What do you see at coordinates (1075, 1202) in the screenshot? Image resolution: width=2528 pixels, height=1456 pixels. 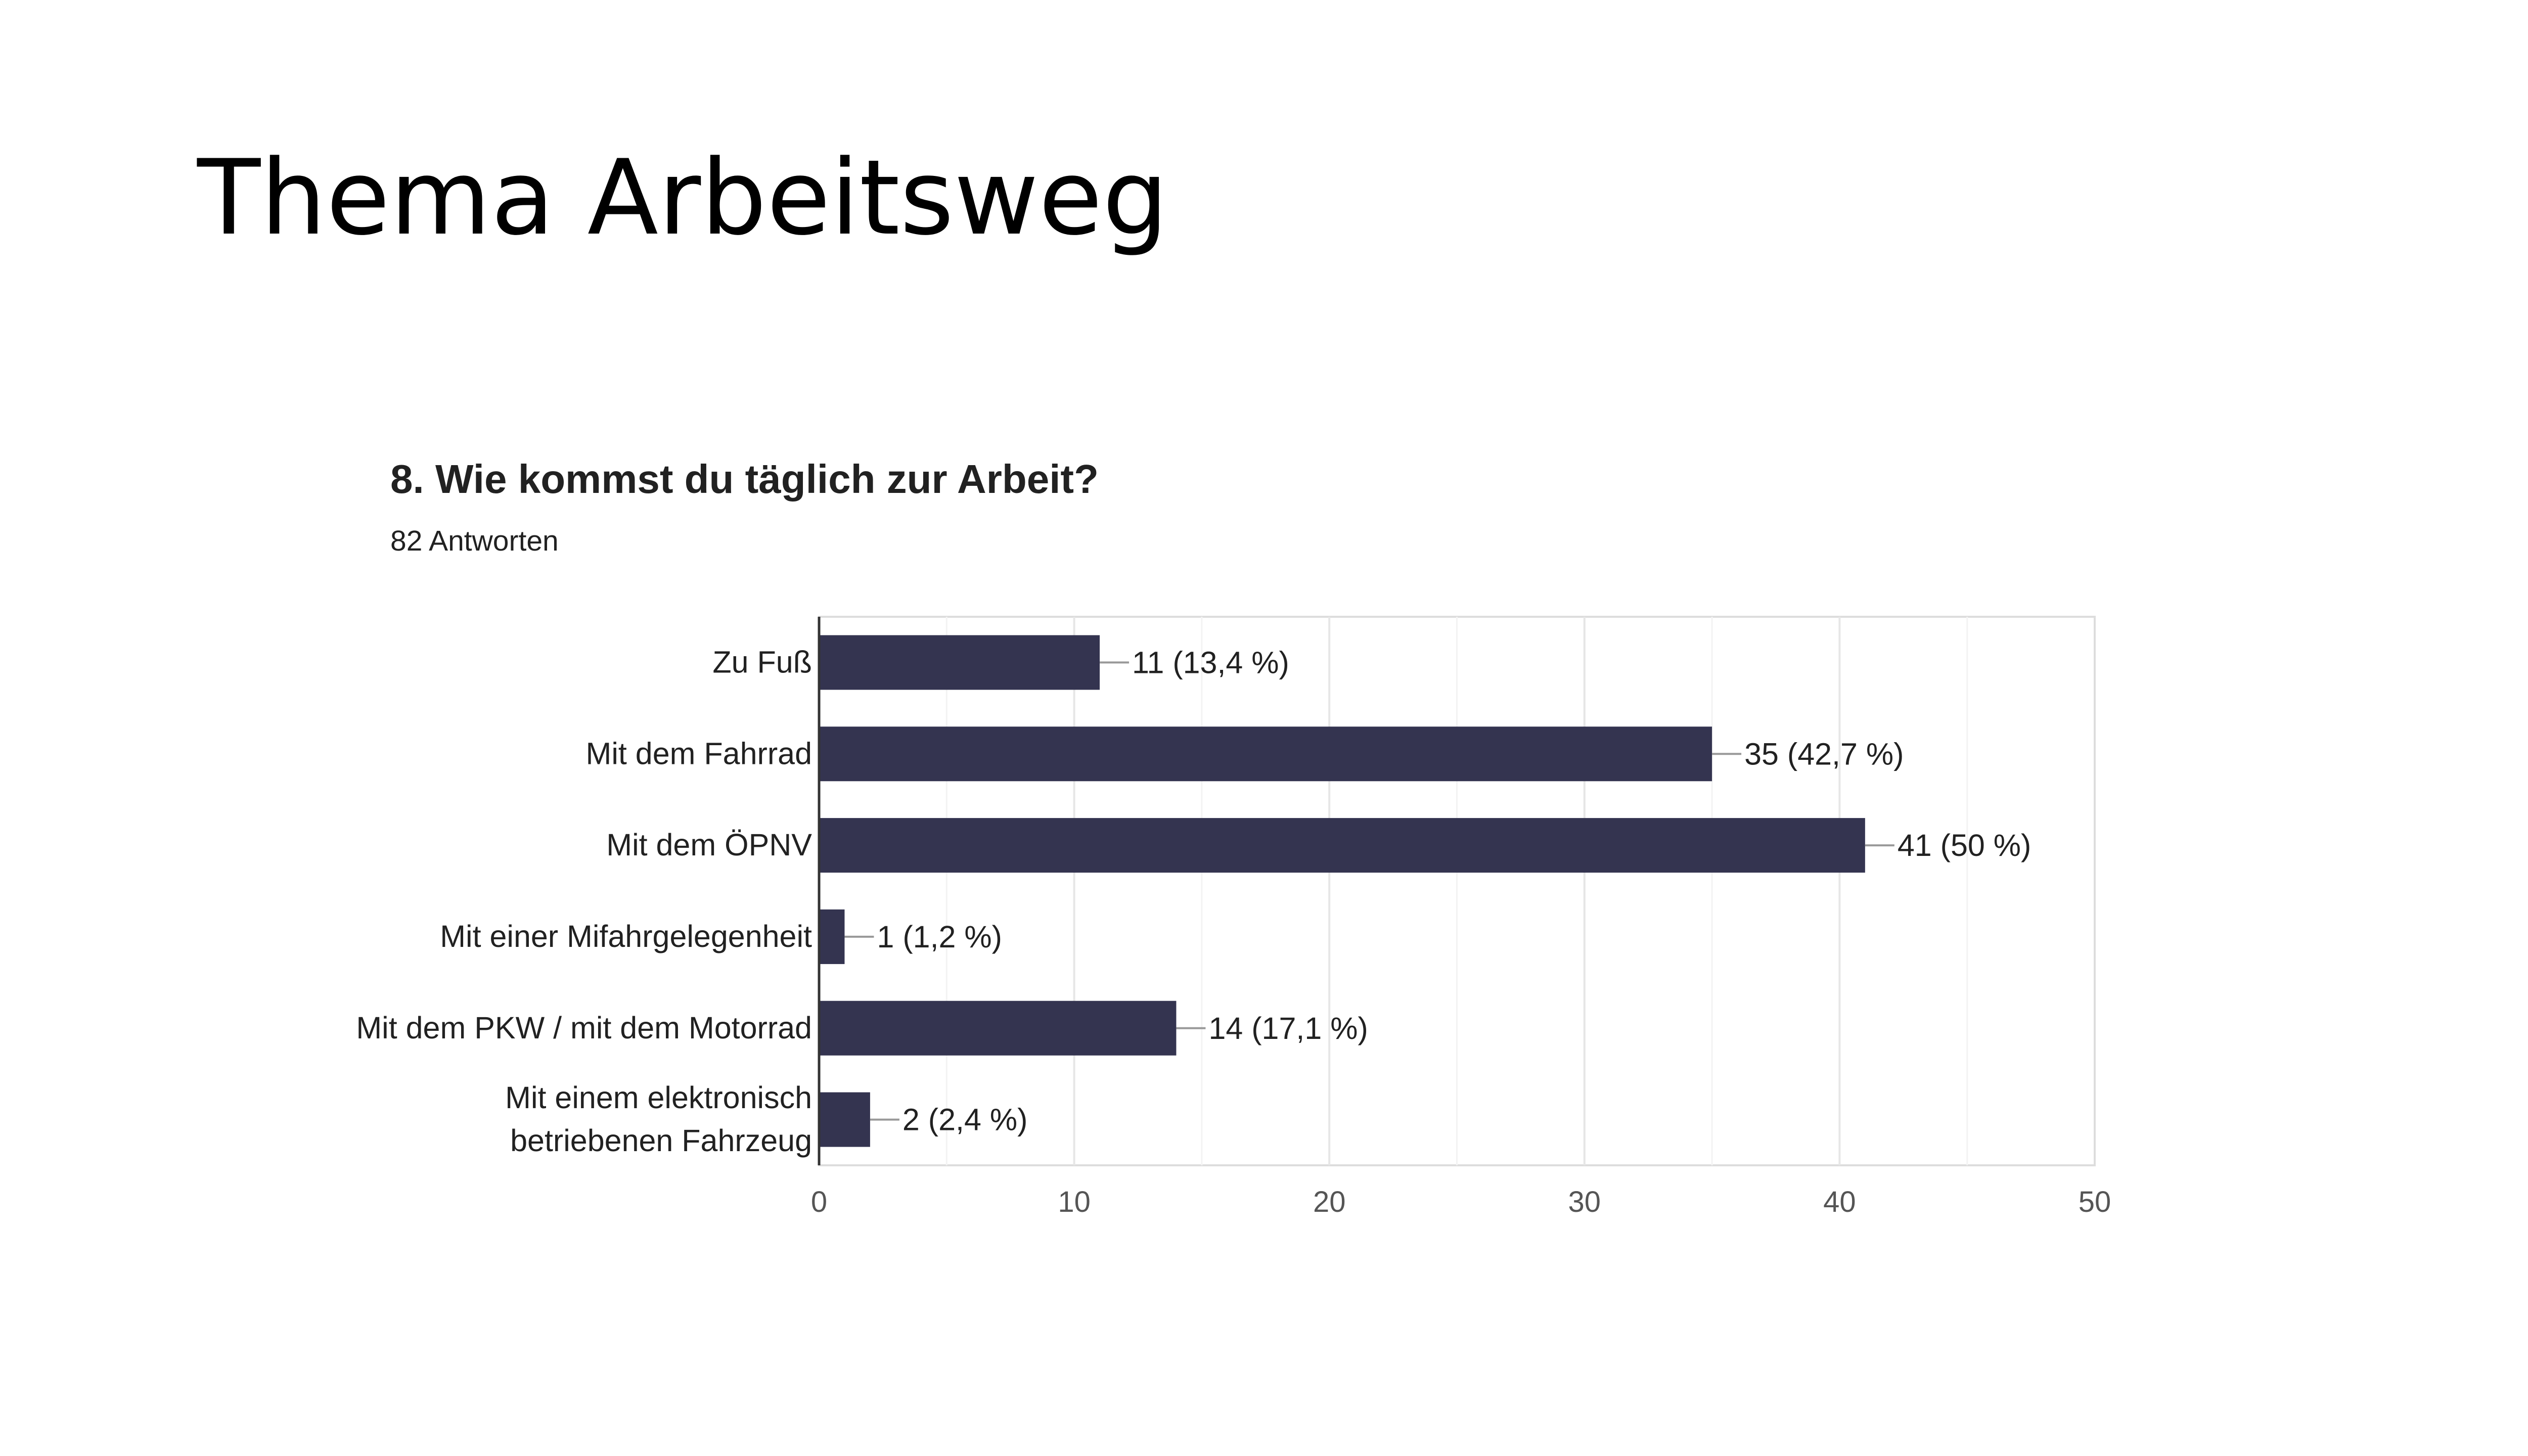 I see `x-tick-label: 10` at bounding box center [1075, 1202].